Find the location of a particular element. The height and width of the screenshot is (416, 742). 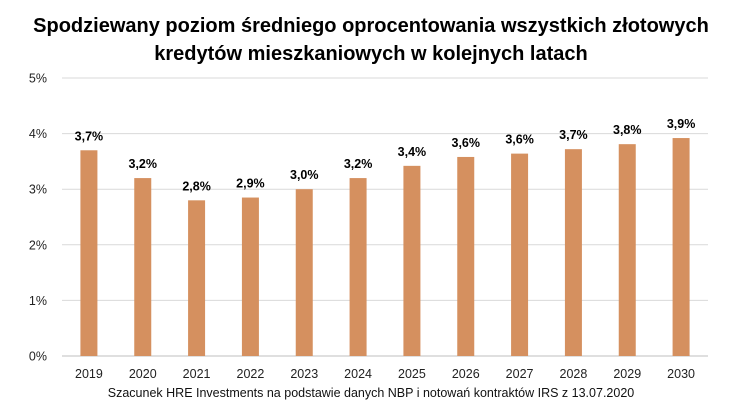

x-tick-label: 2025 is located at coordinates (412, 374).